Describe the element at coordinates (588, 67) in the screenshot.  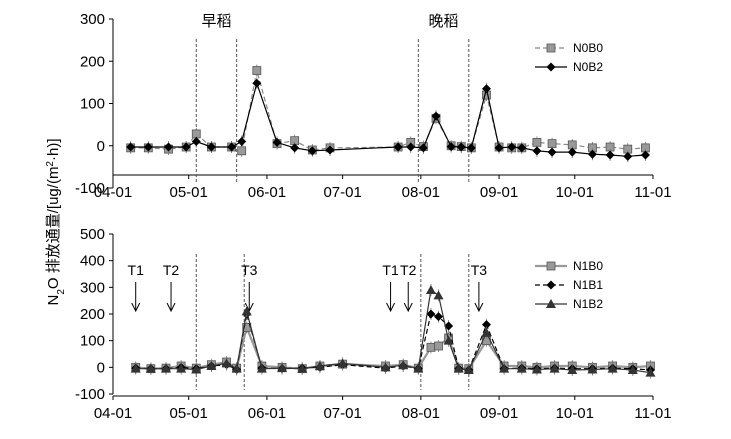
I see `legend-label: N0B2` at that location.